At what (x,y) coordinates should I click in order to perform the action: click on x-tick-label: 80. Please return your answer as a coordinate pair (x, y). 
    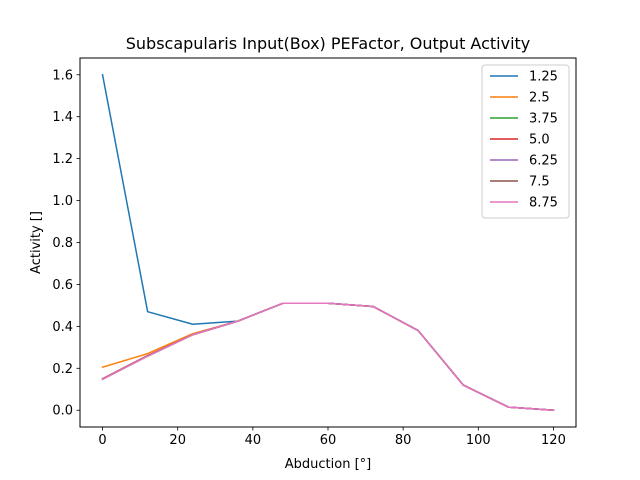
    Looking at the image, I should click on (403, 440).